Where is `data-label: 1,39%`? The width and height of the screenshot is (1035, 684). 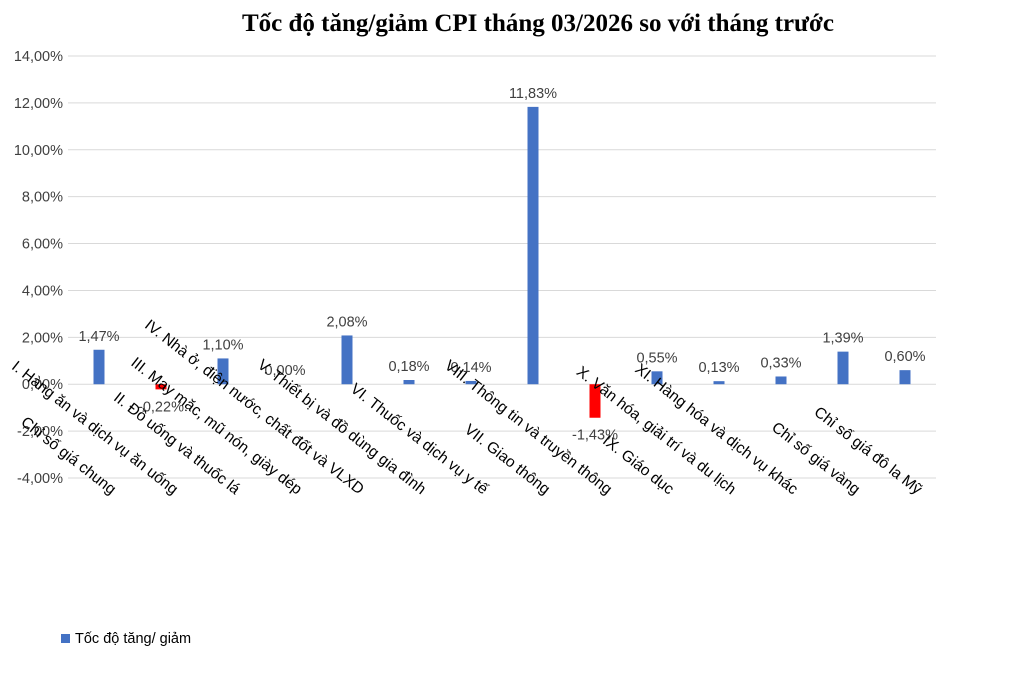 data-label: 1,39% is located at coordinates (842, 339).